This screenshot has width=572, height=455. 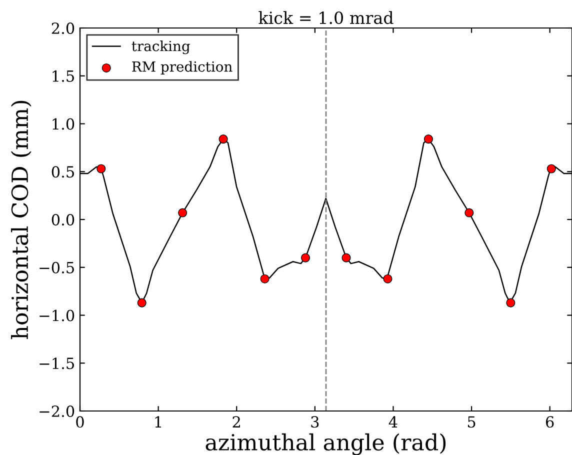 I want to click on y-tick-label: 0.0, so click(x=63, y=220).